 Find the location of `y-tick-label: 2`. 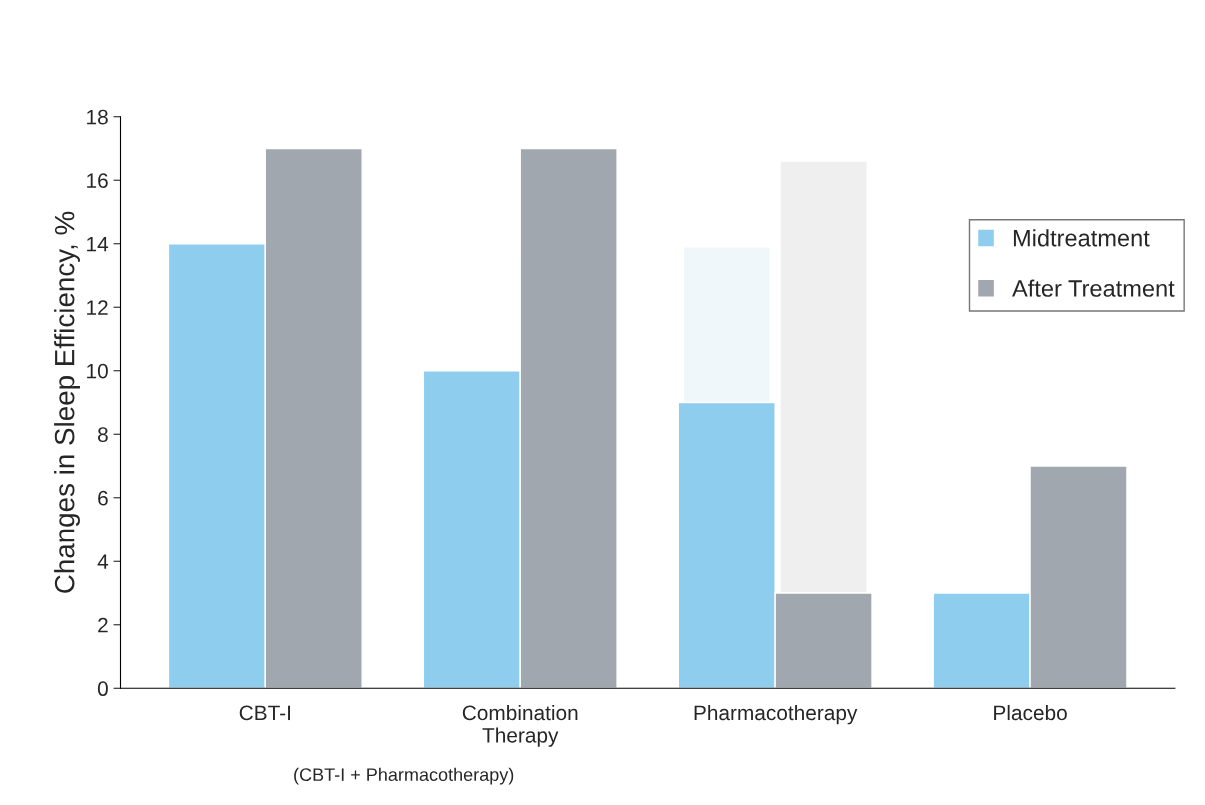

y-tick-label: 2 is located at coordinates (103, 625).